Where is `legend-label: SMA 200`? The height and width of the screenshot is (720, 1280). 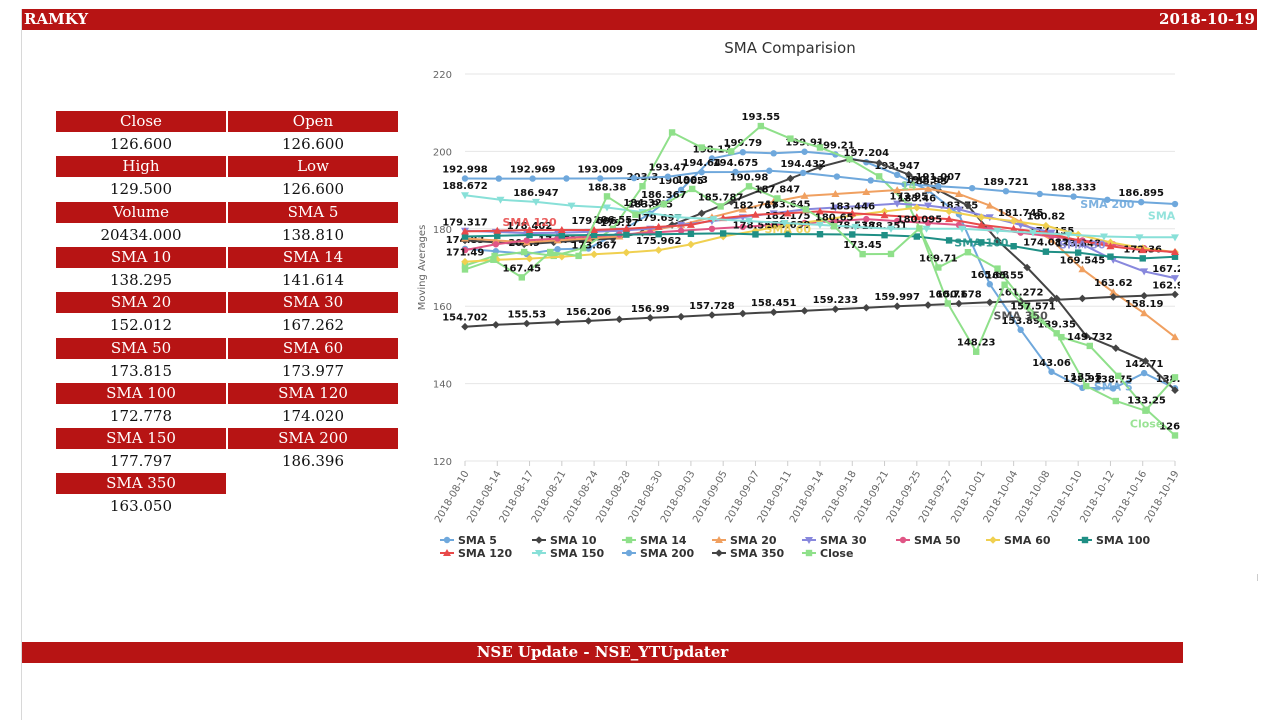 legend-label: SMA 200 is located at coordinates (667, 553).